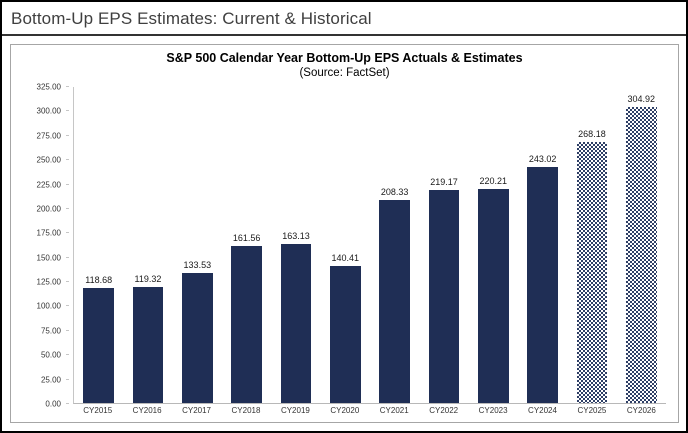  What do you see at coordinates (48, 209) in the screenshot?
I see `y-tick-label: 200.00` at bounding box center [48, 209].